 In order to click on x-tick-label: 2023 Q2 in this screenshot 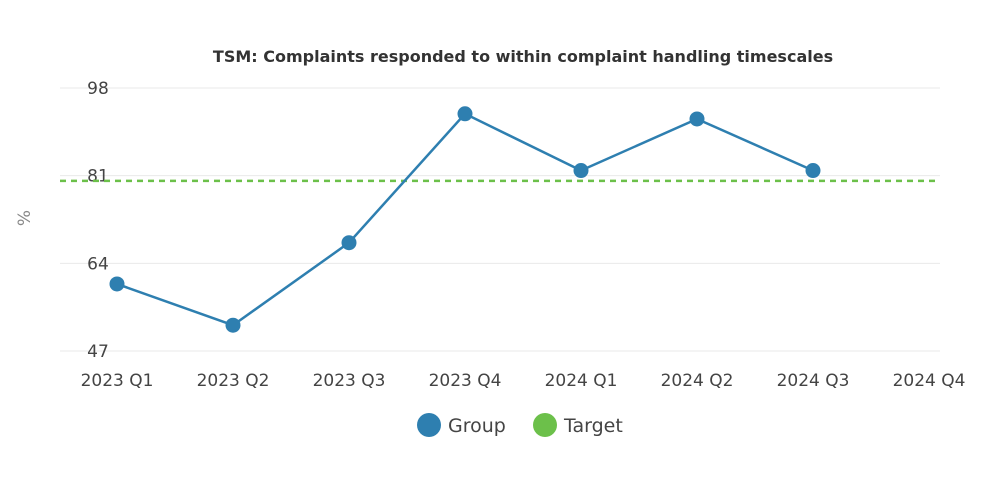, I will do `click(233, 381)`.